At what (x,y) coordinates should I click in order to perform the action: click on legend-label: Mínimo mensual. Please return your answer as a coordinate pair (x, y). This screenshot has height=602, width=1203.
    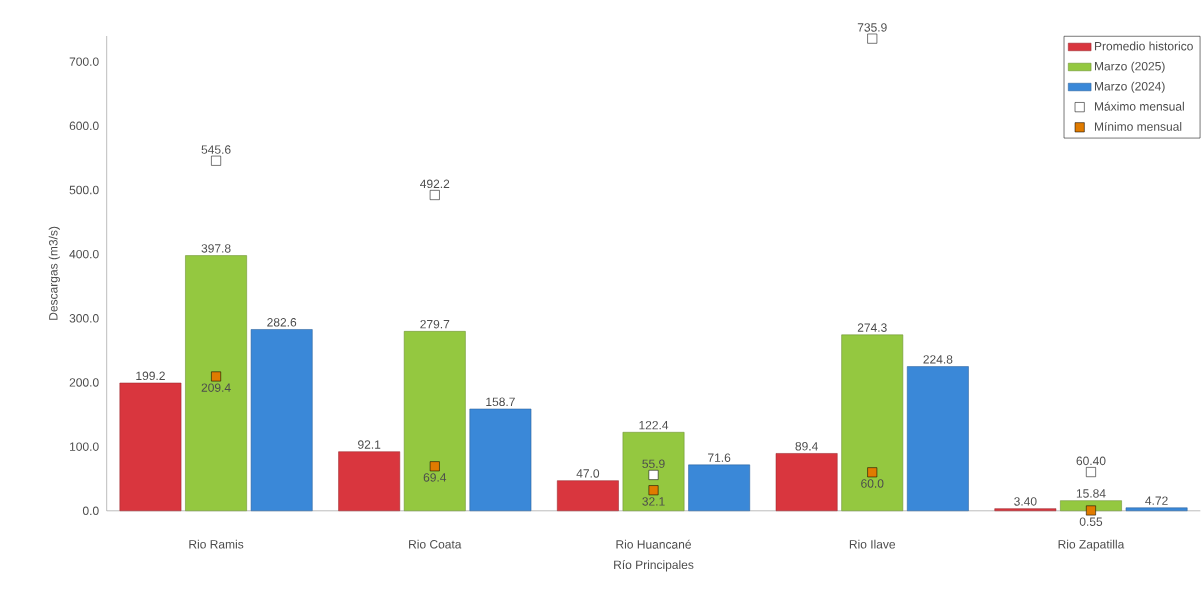
    Looking at the image, I should click on (1138, 127).